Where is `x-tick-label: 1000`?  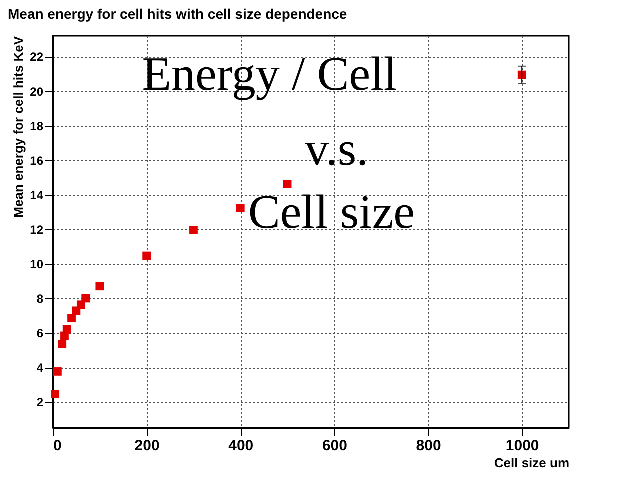 x-tick-label: 1000 is located at coordinates (523, 446).